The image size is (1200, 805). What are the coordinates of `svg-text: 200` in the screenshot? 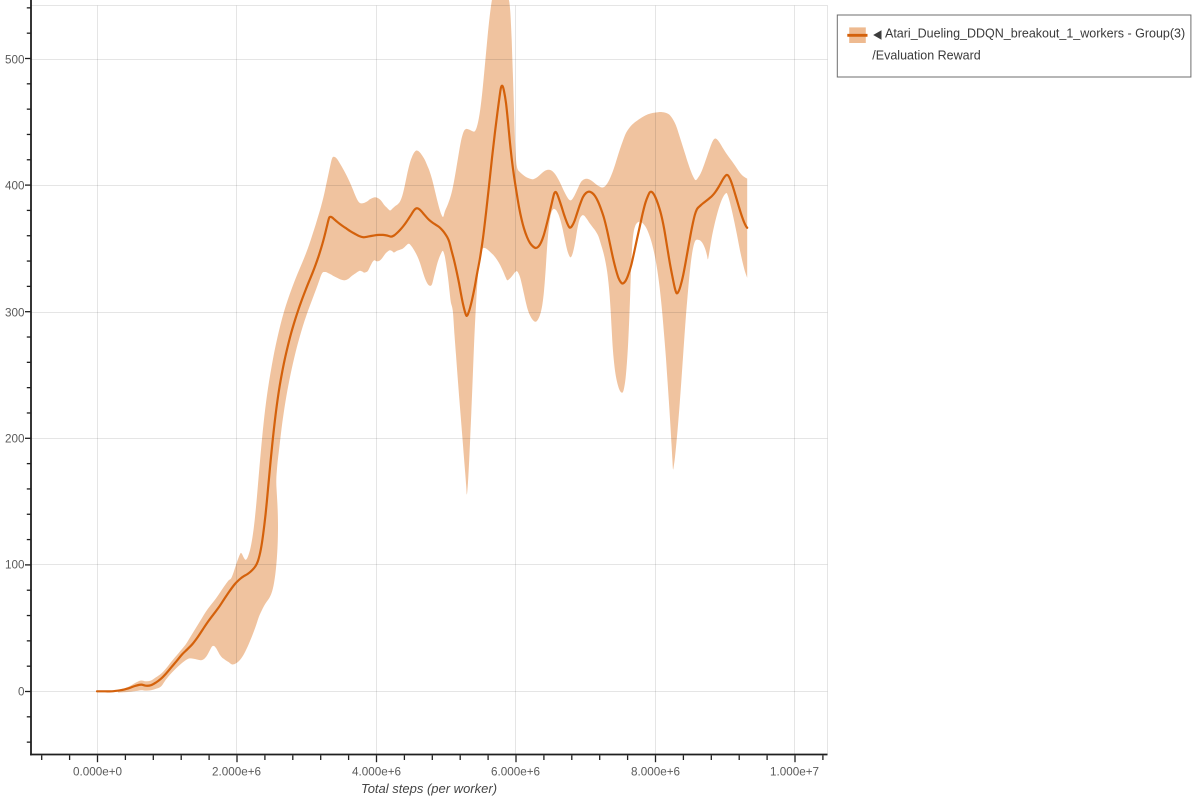 It's located at (15, 439).